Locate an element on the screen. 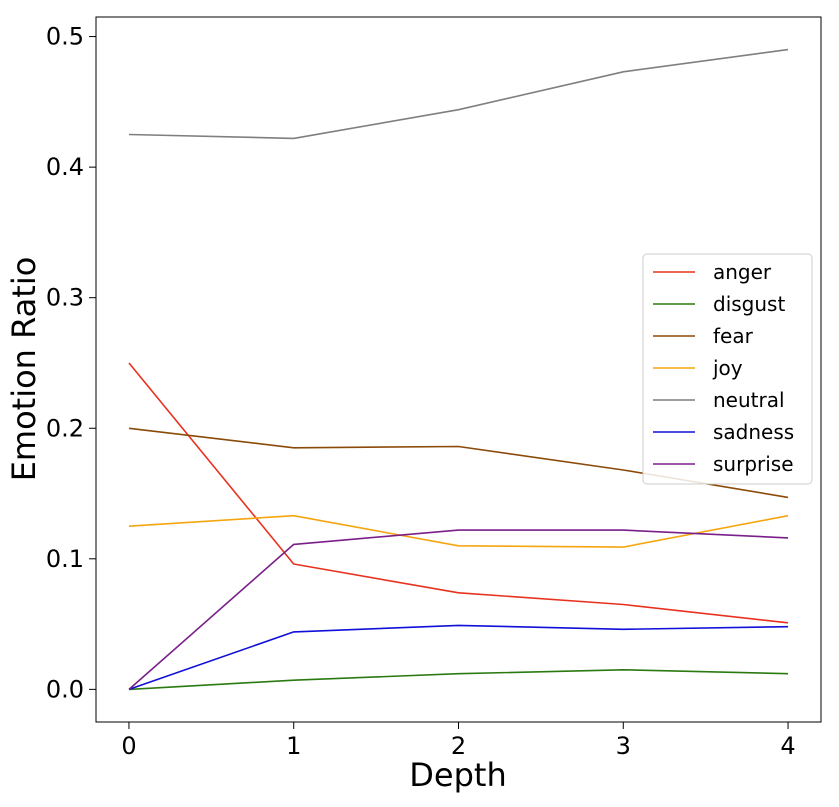  legend-label-anger: anger is located at coordinates (742, 272).